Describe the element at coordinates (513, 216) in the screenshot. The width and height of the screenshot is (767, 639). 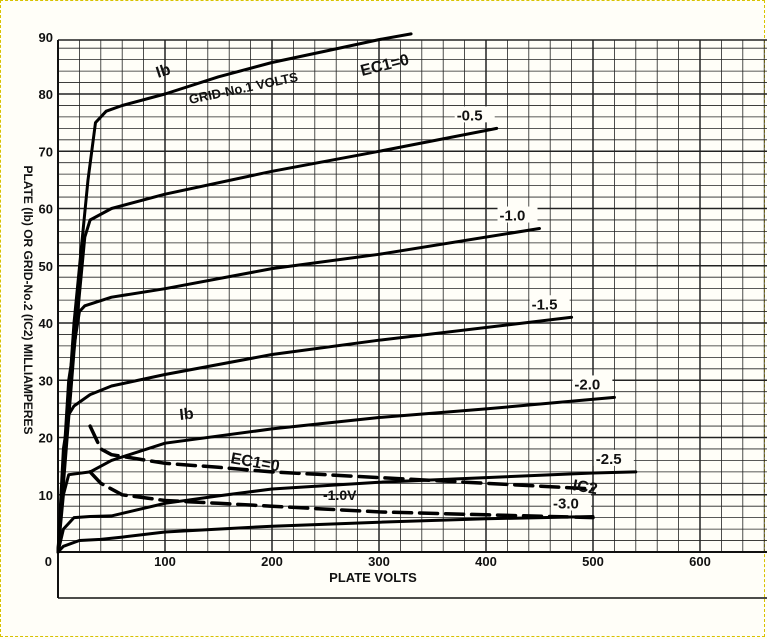
I see `series-label: -1.0` at that location.